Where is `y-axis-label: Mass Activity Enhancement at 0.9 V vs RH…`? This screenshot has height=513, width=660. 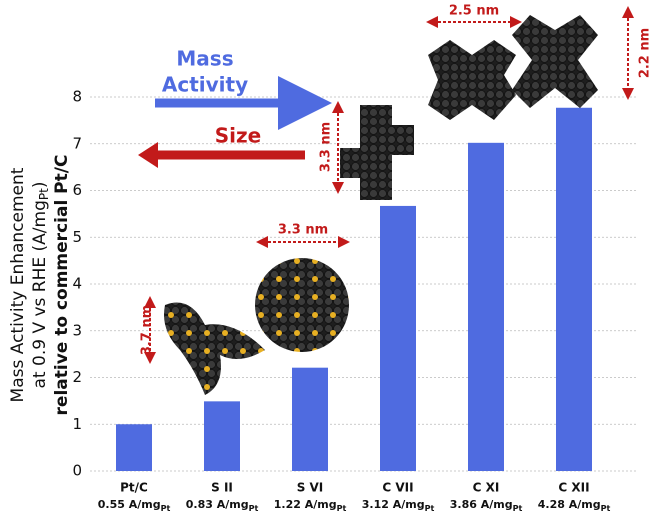 y-axis-label: Mass Activity Enhancement at 0.9 V vs RH… is located at coordinates (40, 285).